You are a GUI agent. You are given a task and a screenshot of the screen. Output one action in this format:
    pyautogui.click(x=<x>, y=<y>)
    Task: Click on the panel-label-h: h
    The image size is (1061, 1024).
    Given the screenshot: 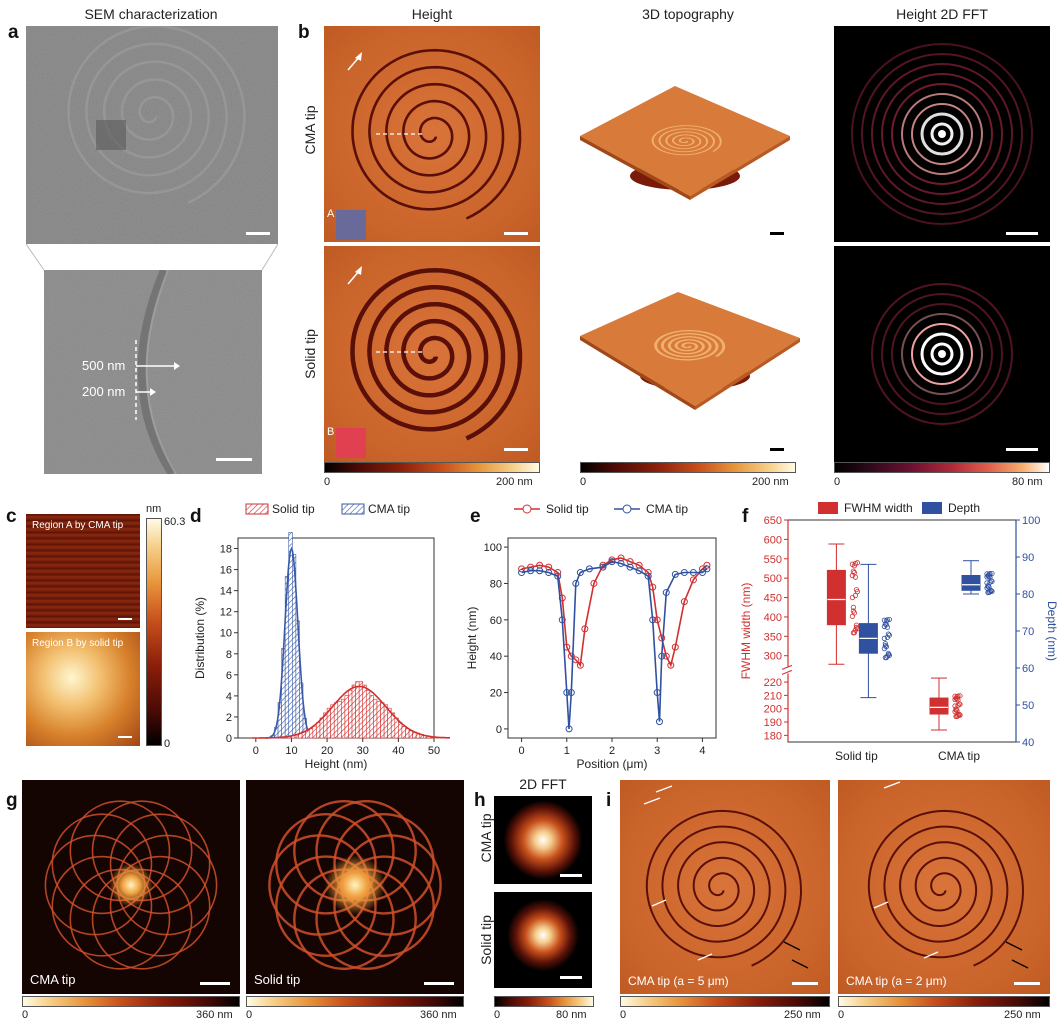 What is the action you would take?
    pyautogui.click(x=480, y=800)
    